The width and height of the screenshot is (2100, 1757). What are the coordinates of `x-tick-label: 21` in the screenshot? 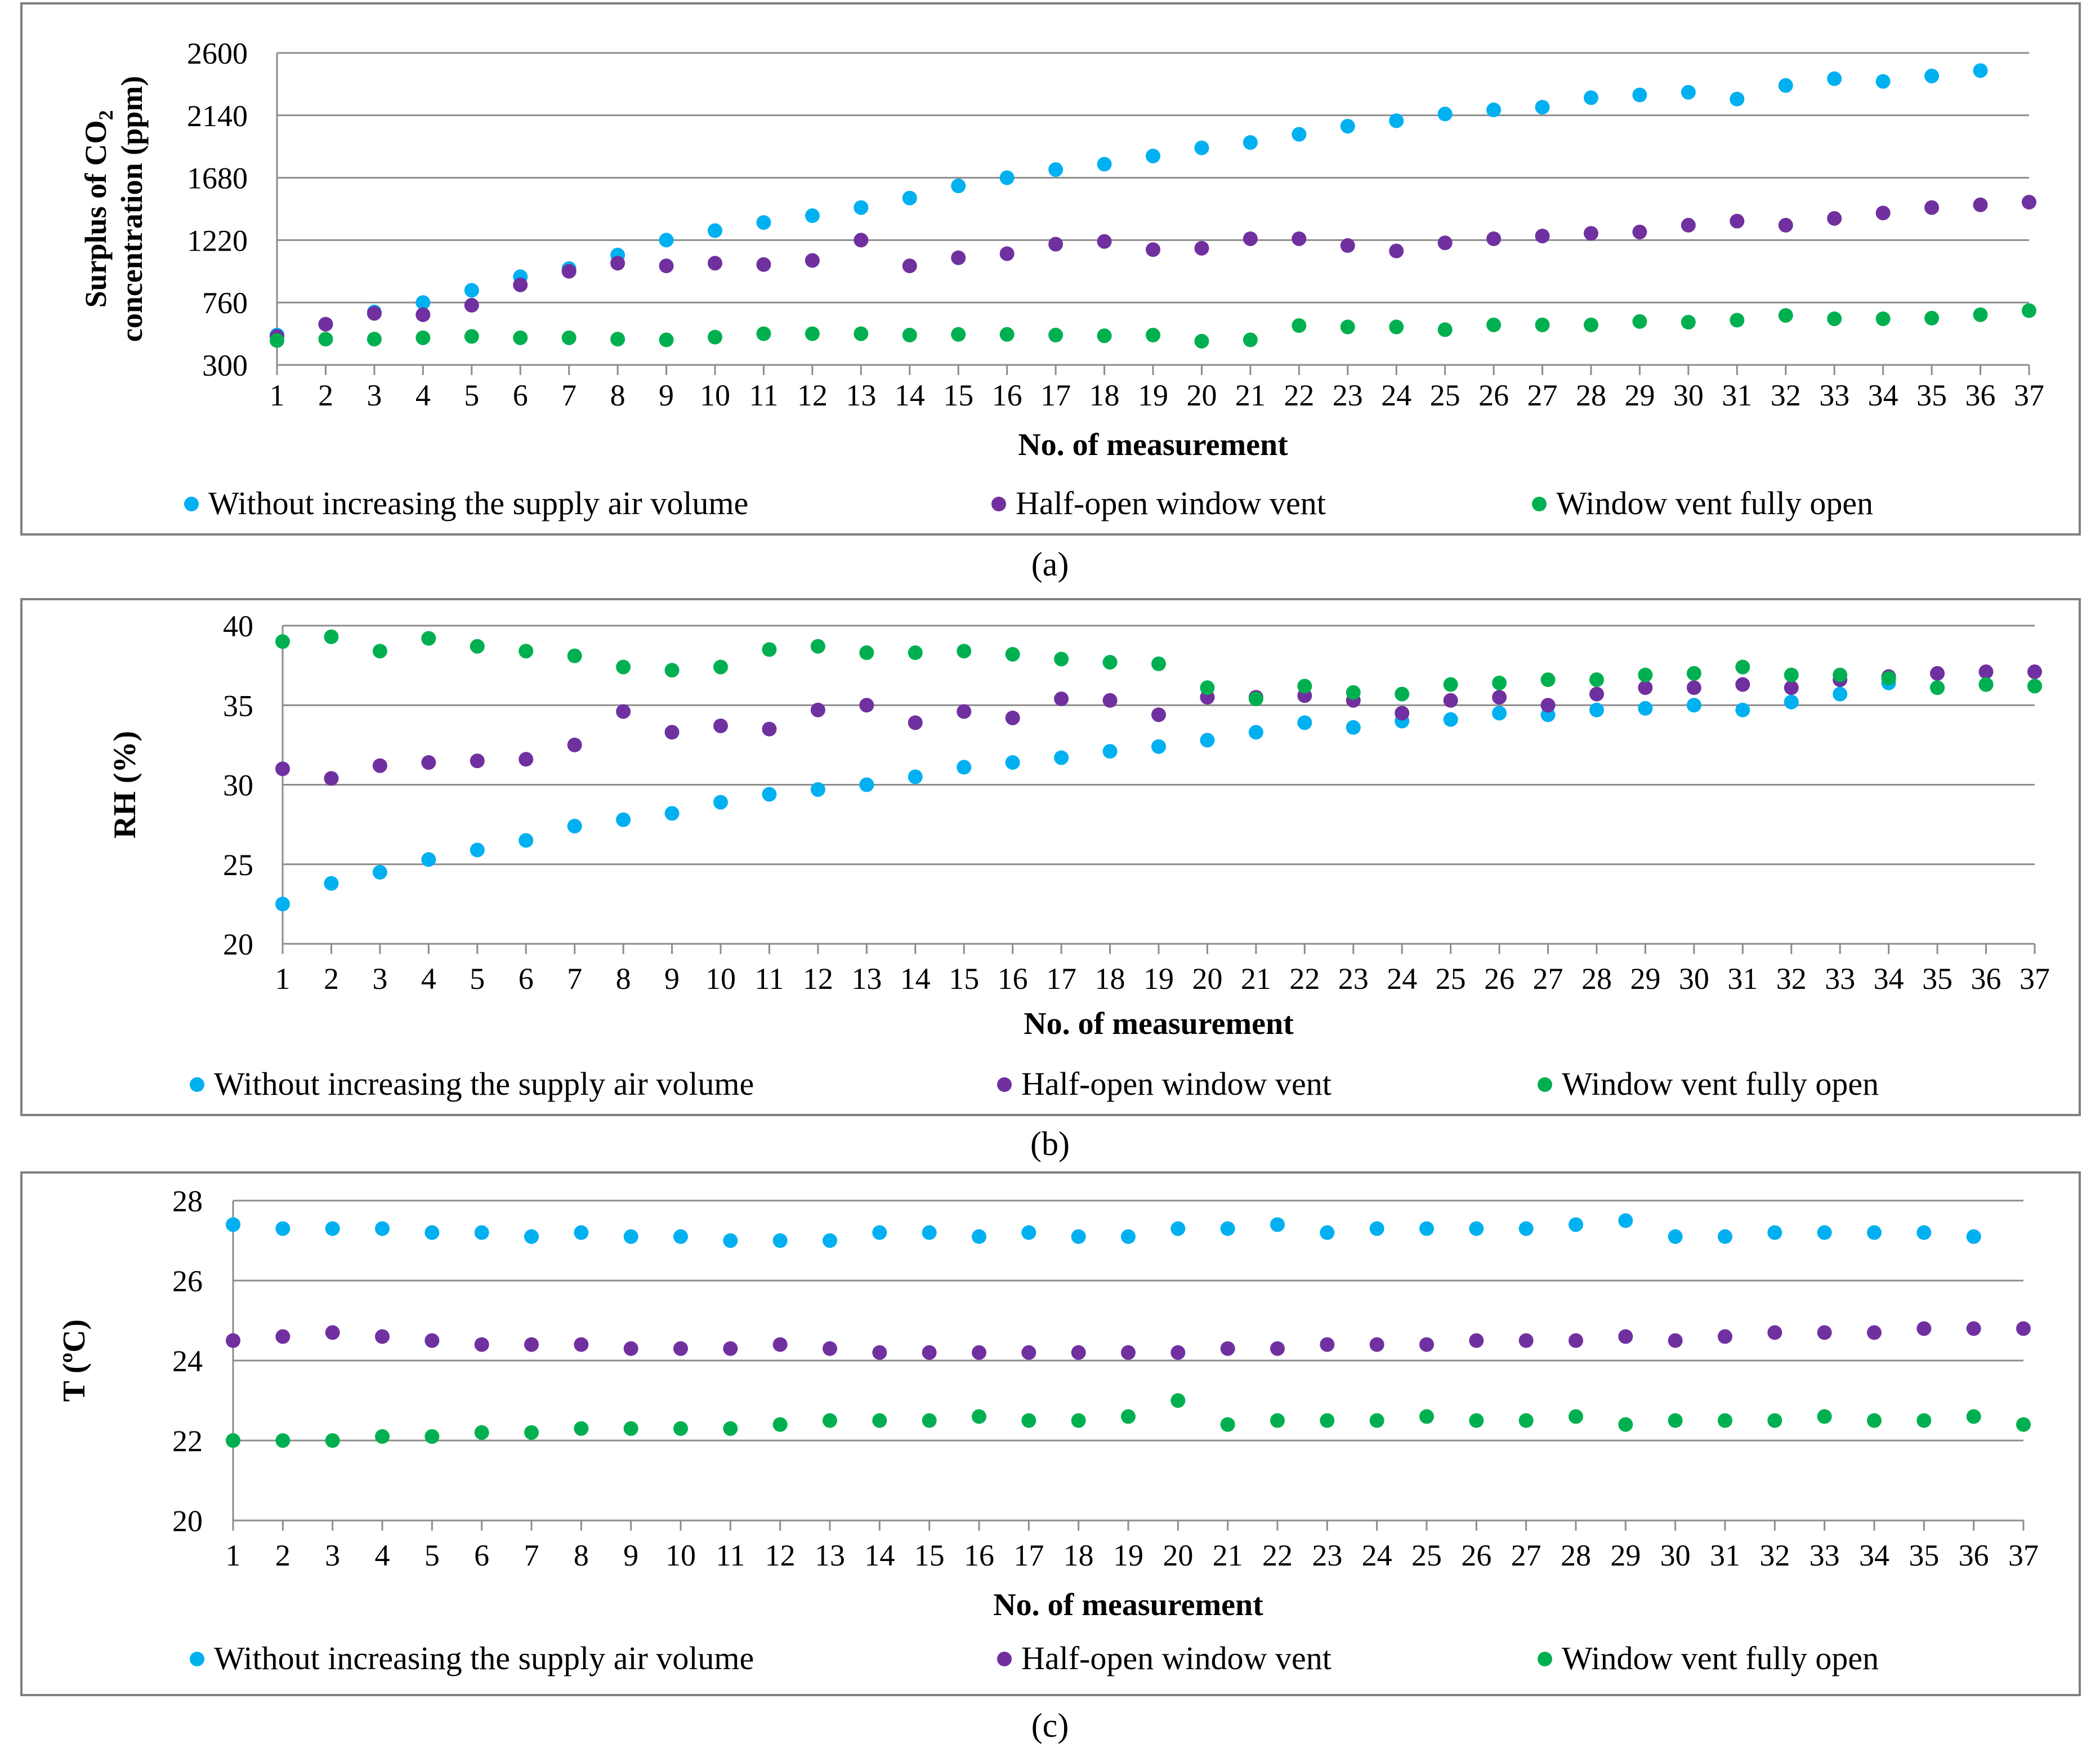 It's located at (1256, 979).